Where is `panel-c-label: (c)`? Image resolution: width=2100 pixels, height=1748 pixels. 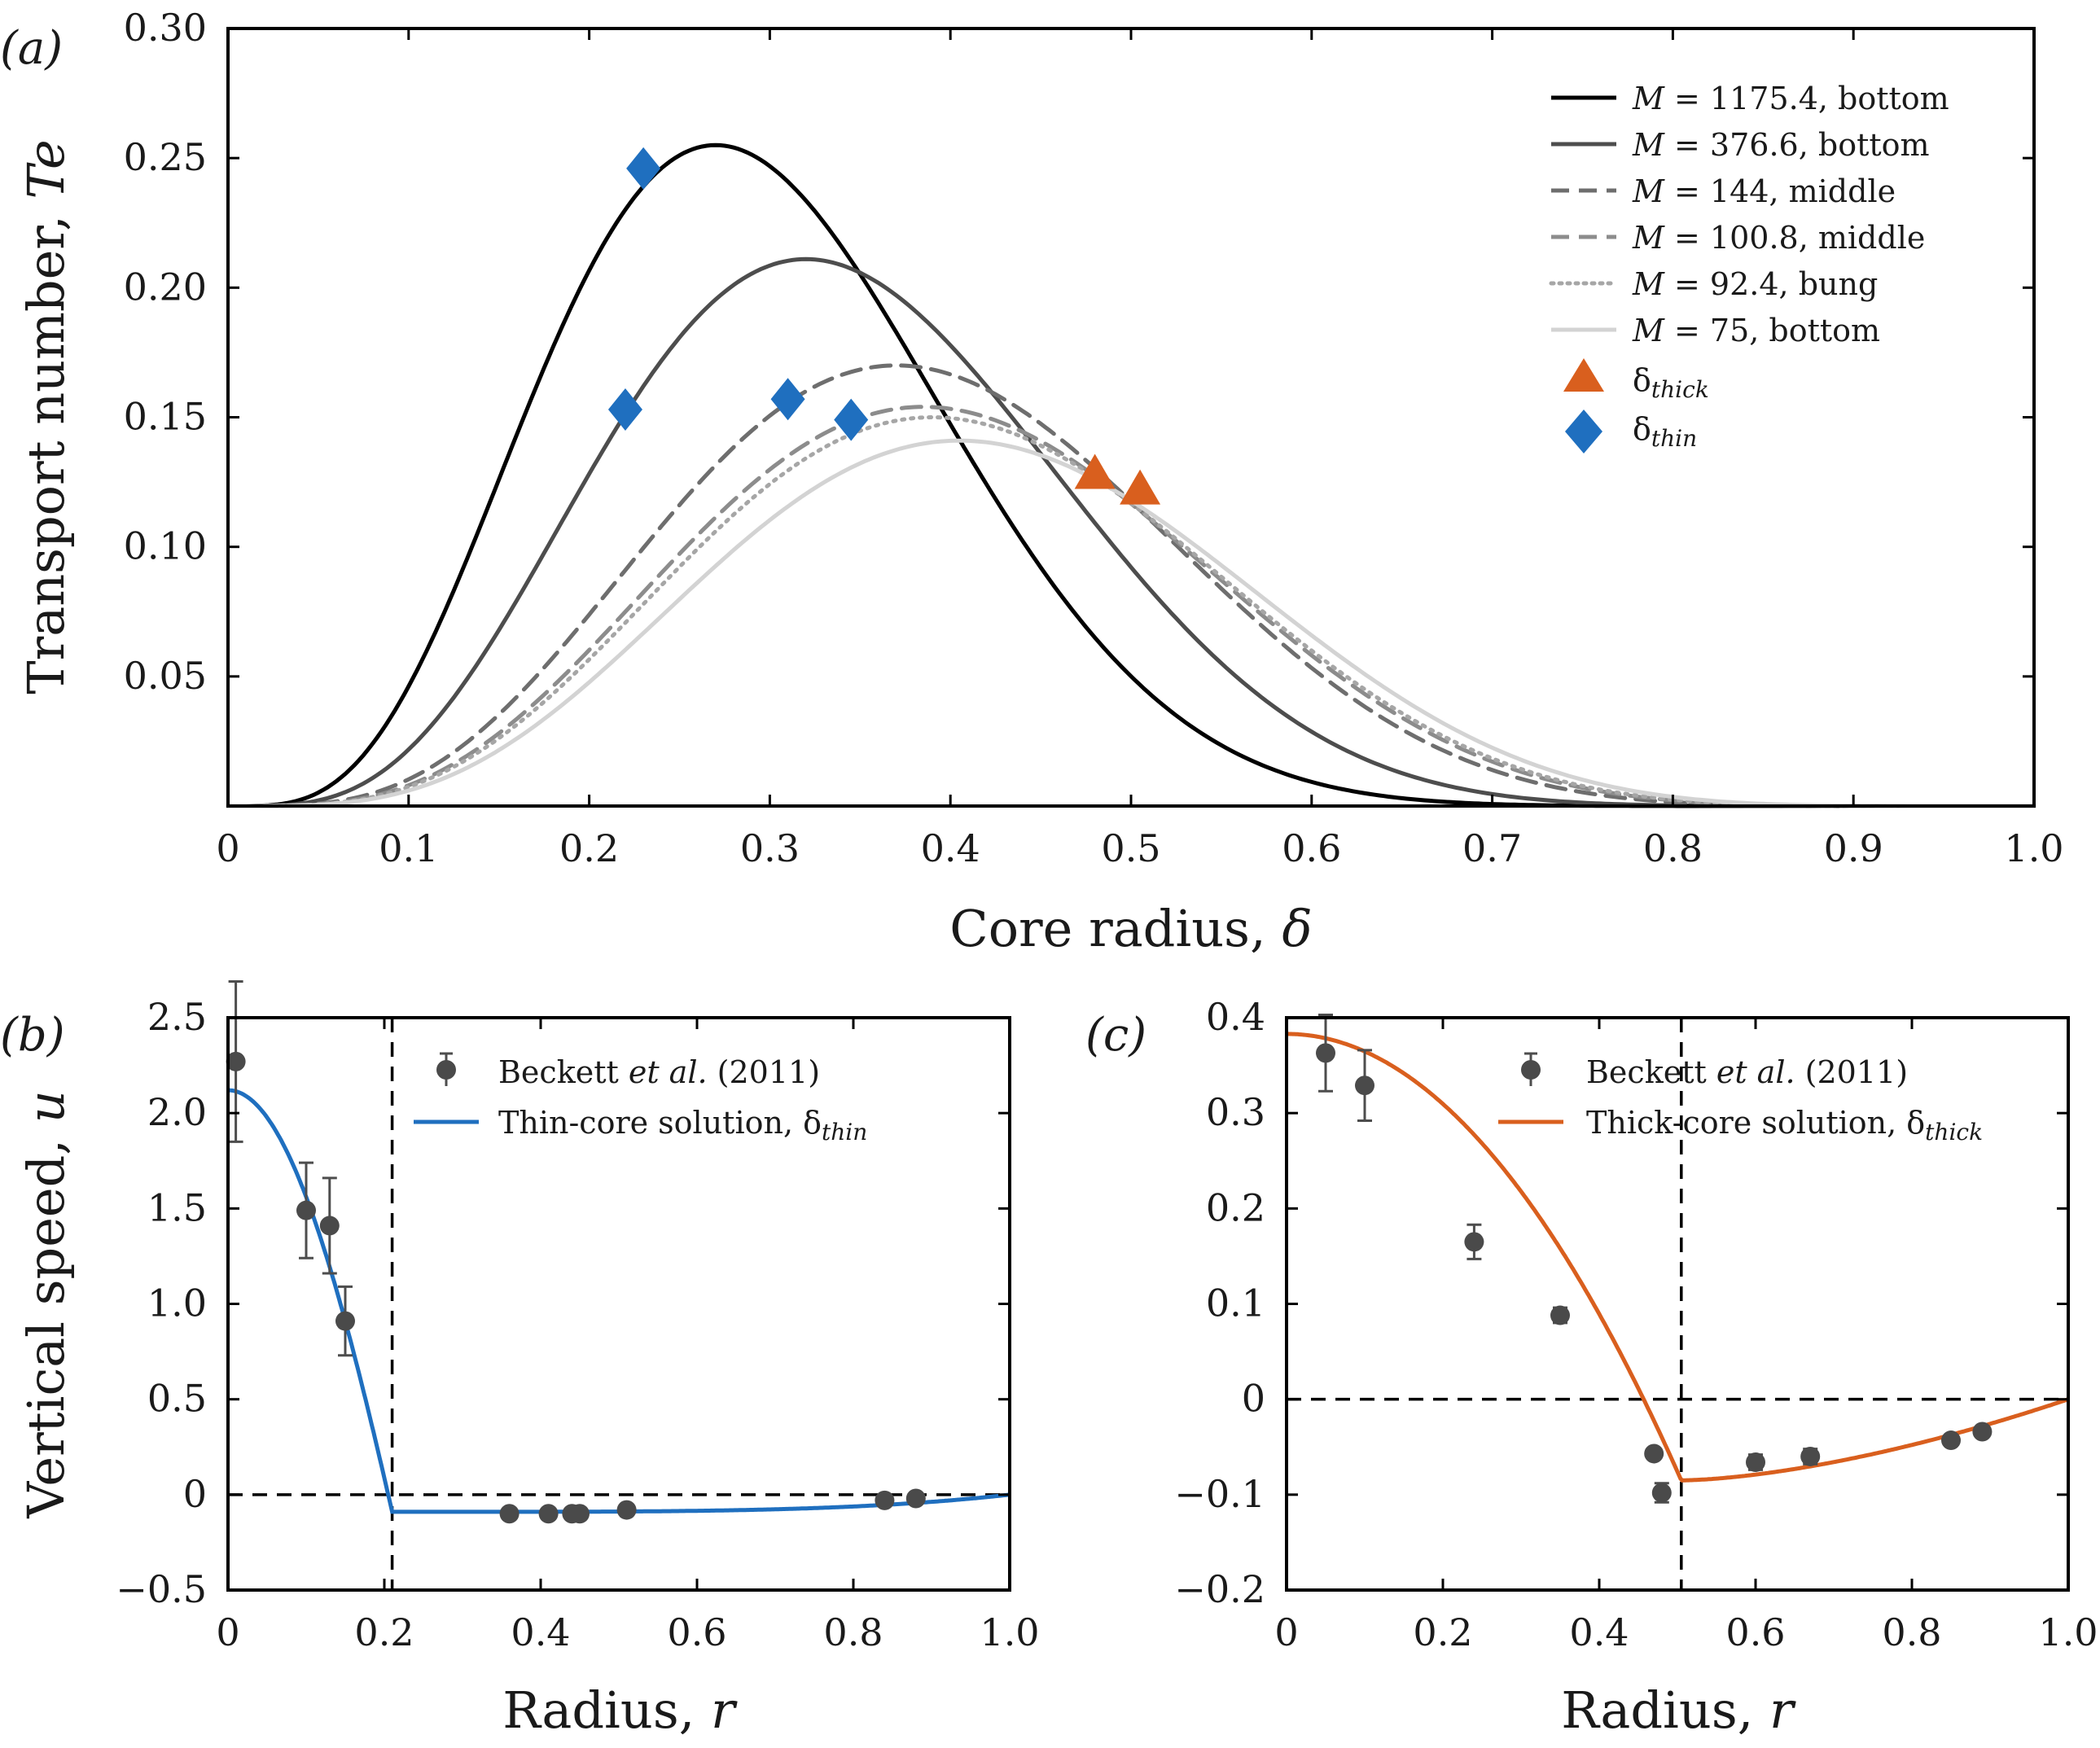 panel-c-label: (c) is located at coordinates (1115, 1035).